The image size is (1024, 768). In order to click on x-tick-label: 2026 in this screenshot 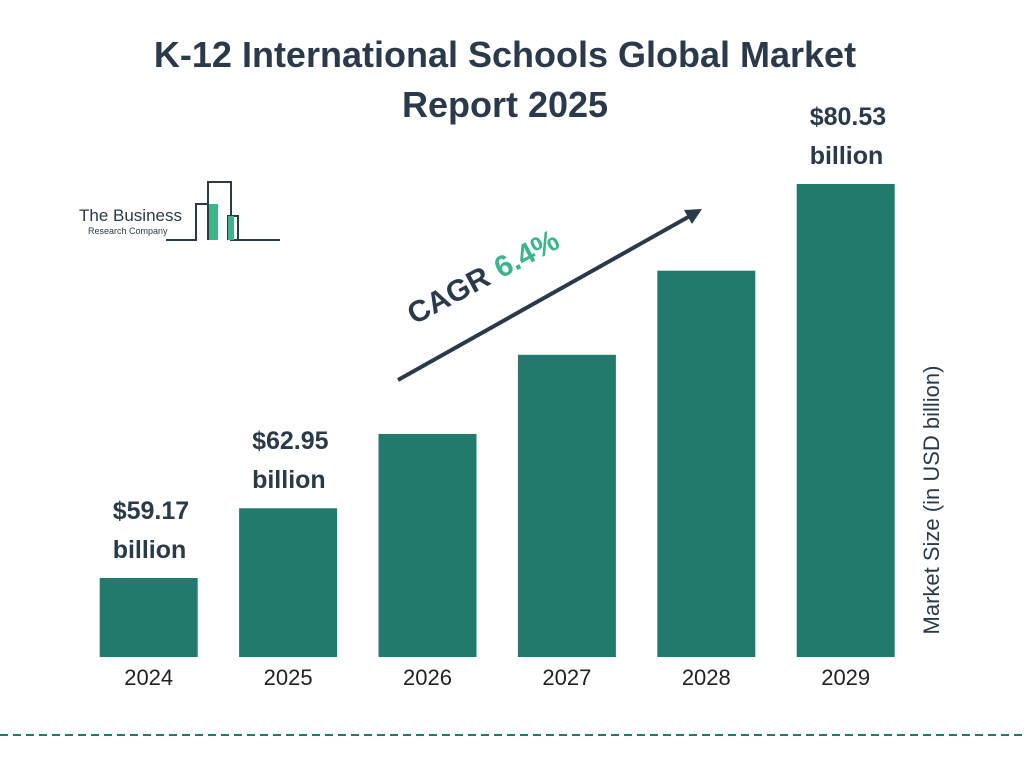, I will do `click(427, 677)`.